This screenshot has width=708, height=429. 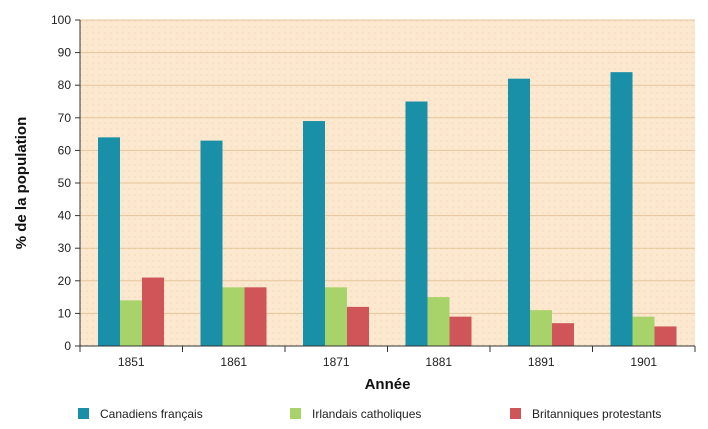 What do you see at coordinates (65, 53) in the screenshot?
I see `y-tick-label: 90` at bounding box center [65, 53].